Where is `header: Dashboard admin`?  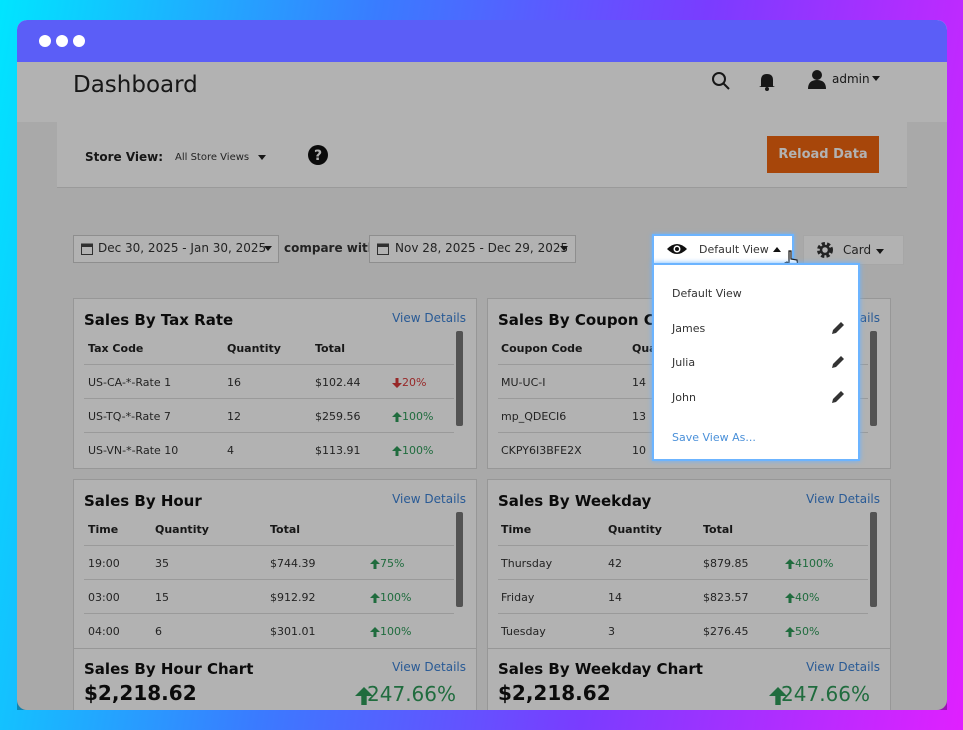 header: Dashboard admin is located at coordinates (482, 92).